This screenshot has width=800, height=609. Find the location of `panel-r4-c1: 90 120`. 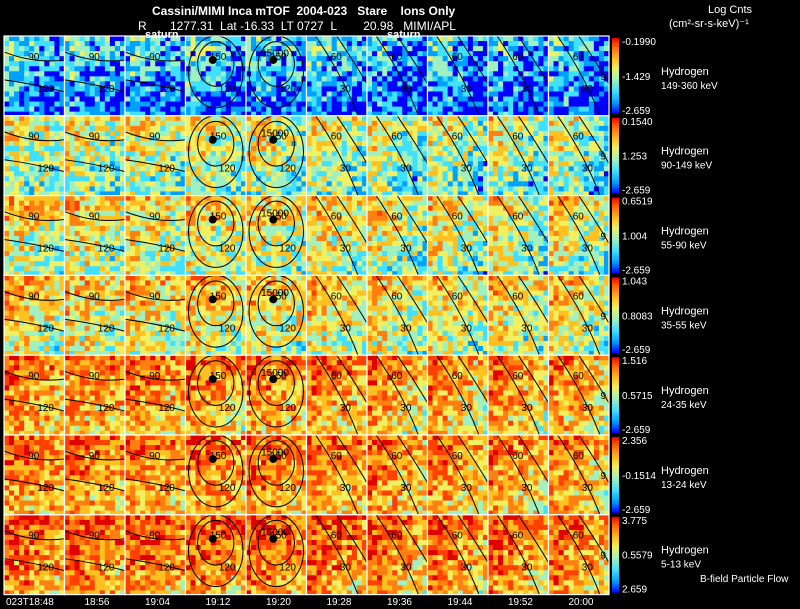

panel-r4-c1: 90 120 is located at coordinates (94, 395).